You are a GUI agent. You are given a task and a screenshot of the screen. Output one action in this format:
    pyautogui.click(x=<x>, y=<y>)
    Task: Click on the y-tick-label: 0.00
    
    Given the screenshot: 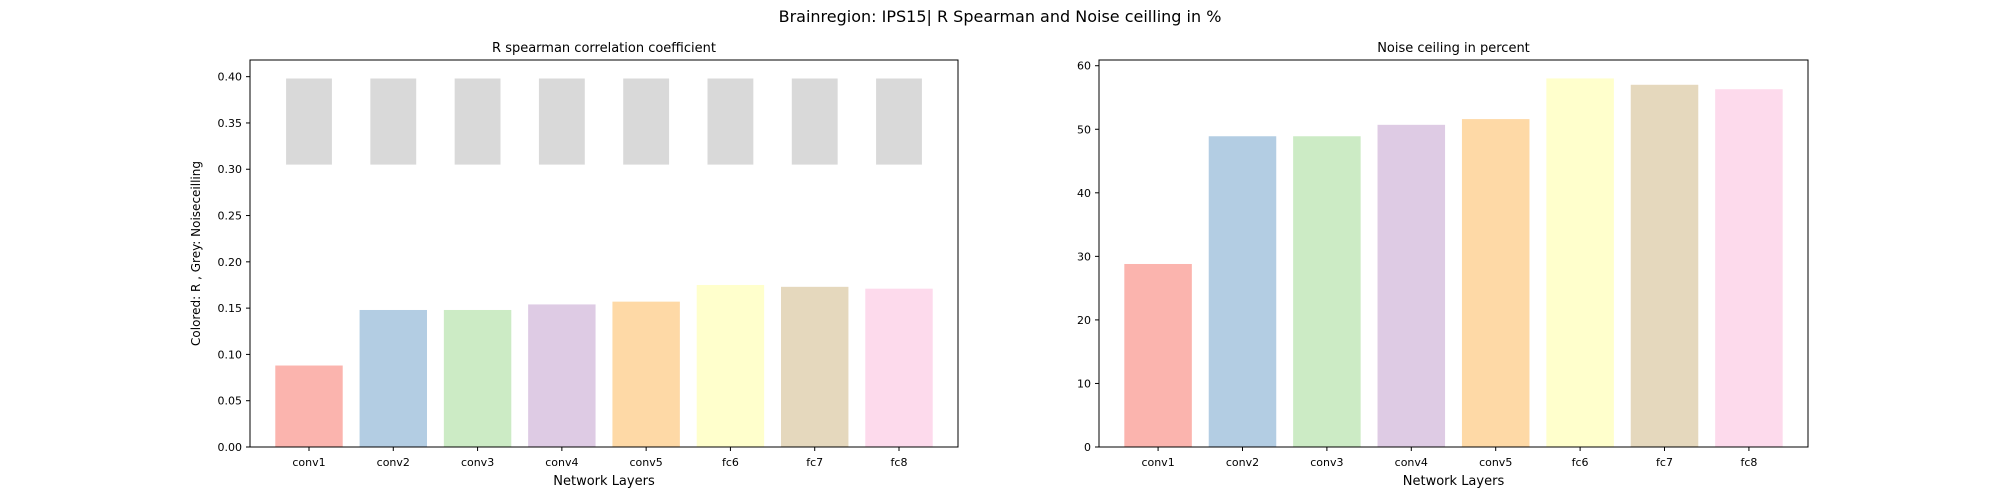 What is the action you would take?
    pyautogui.click(x=230, y=447)
    